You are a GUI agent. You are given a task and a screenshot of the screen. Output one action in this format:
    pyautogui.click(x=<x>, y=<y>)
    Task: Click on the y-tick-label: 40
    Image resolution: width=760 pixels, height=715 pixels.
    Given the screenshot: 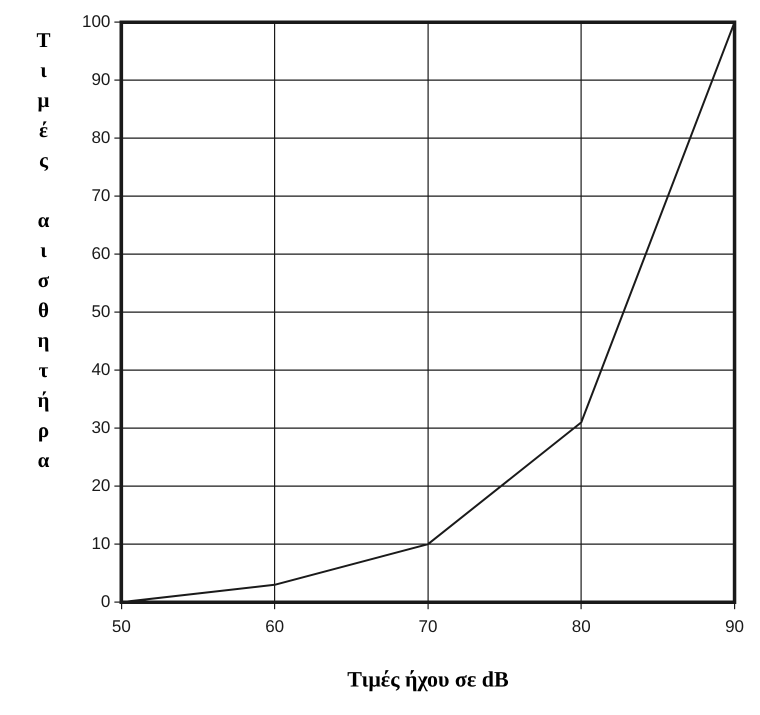 What is the action you would take?
    pyautogui.click(x=100, y=369)
    